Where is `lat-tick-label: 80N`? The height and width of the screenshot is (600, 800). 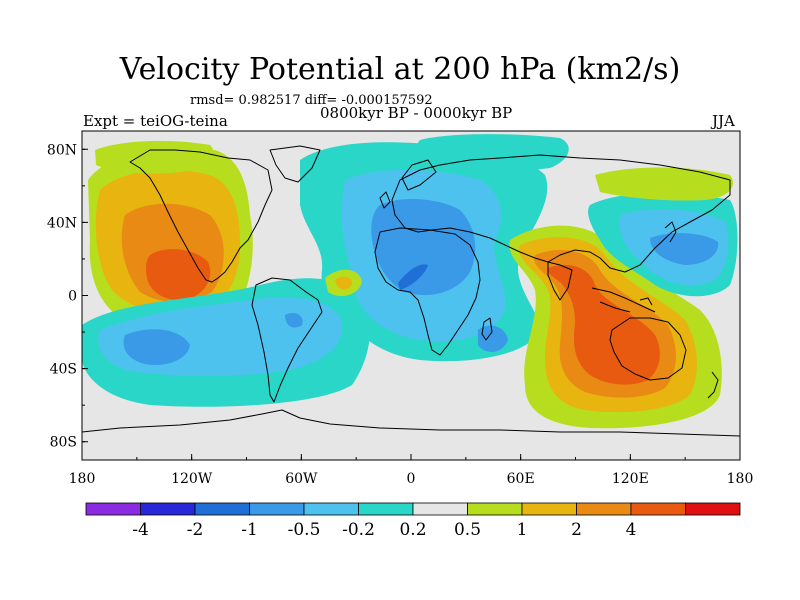 lat-tick-label: 80N is located at coordinates (62, 150).